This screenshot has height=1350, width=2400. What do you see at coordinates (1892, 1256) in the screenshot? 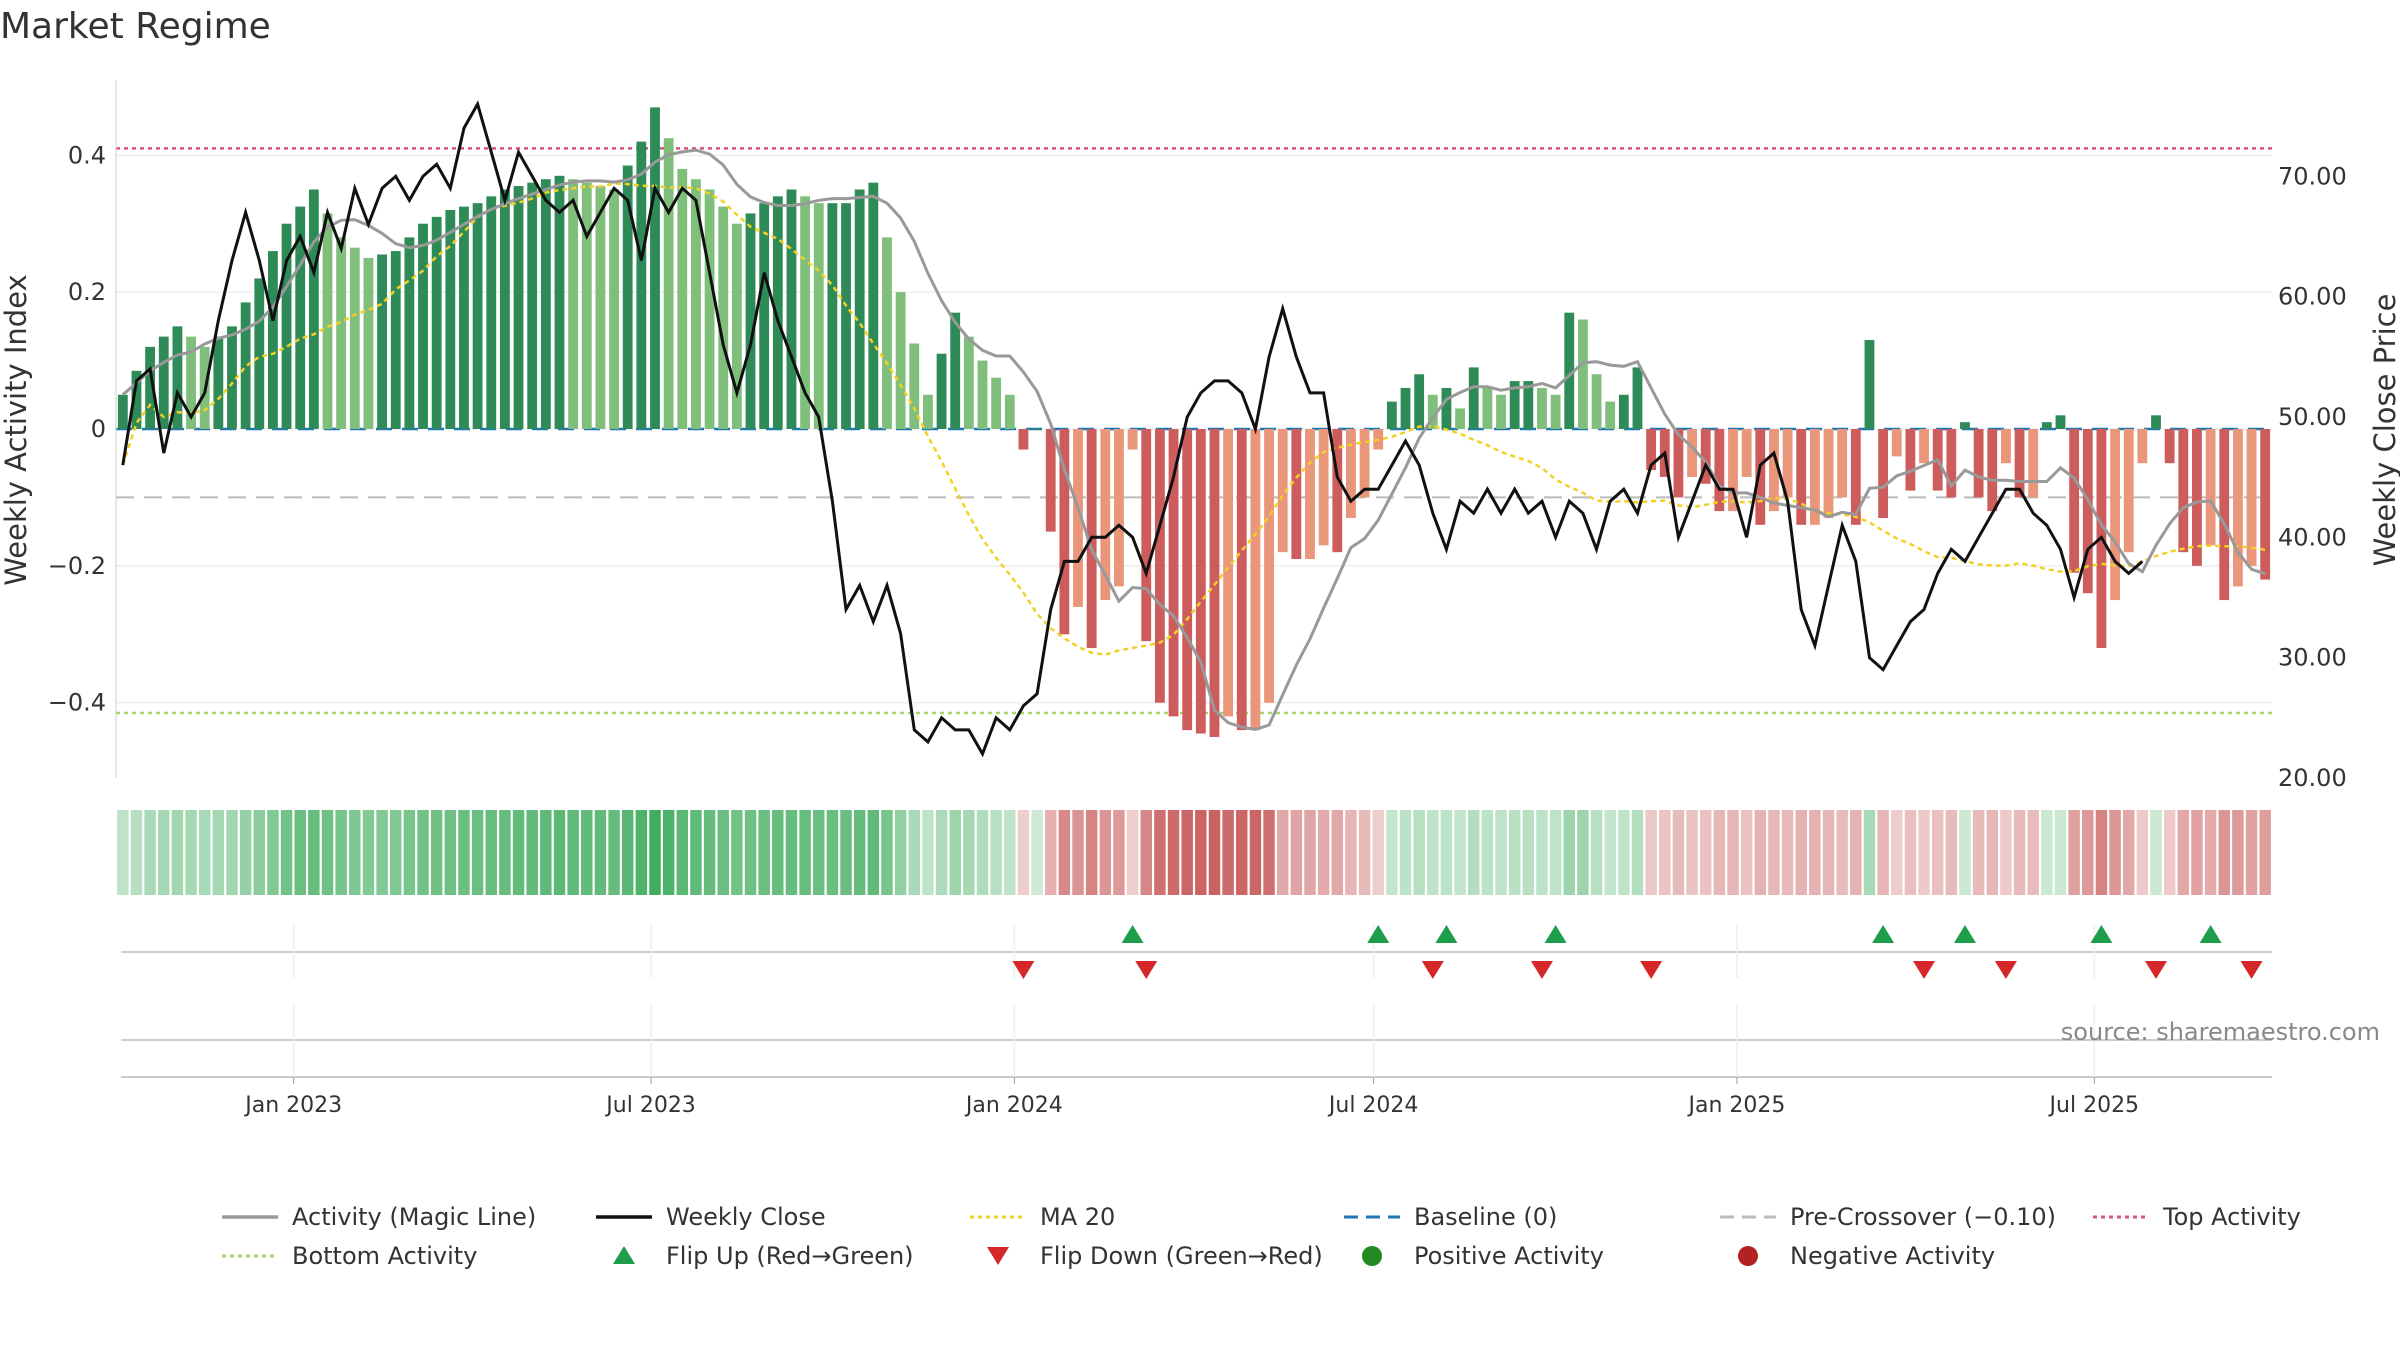
I see `legend-label: Negative Activity` at bounding box center [1892, 1256].